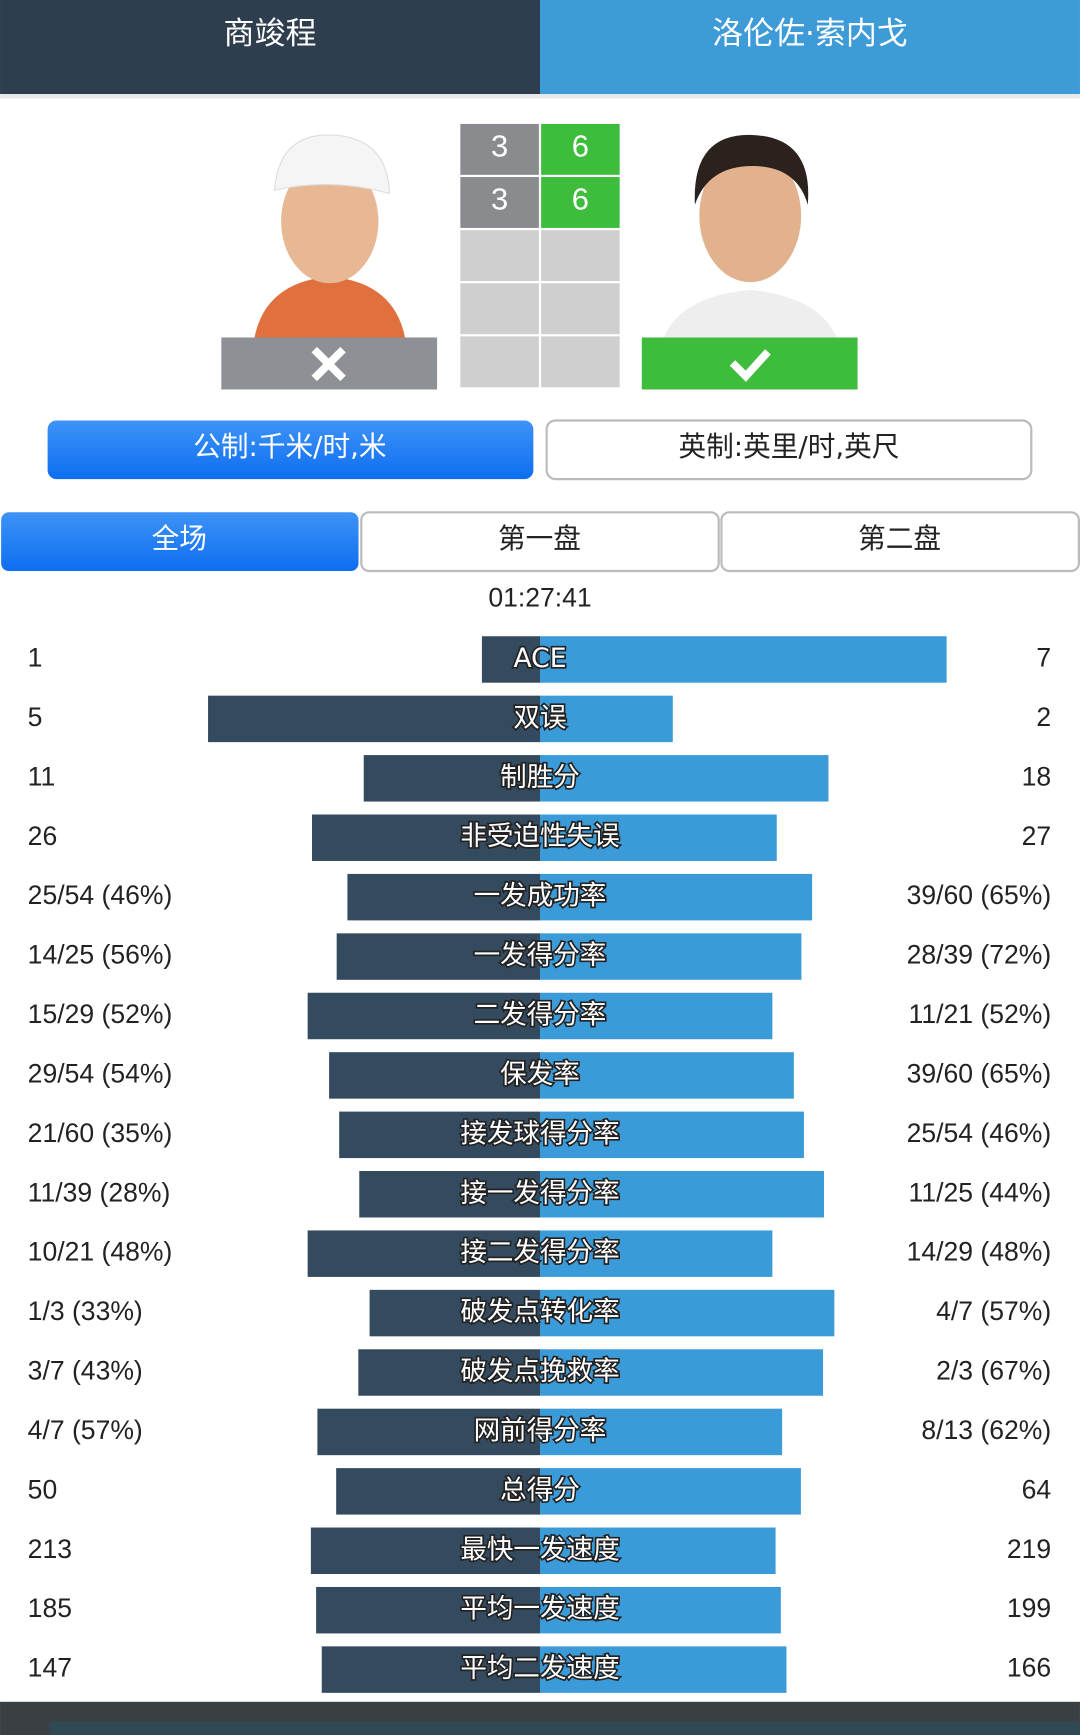  I want to click on left-value: 11/39 (28%), so click(99, 1192).